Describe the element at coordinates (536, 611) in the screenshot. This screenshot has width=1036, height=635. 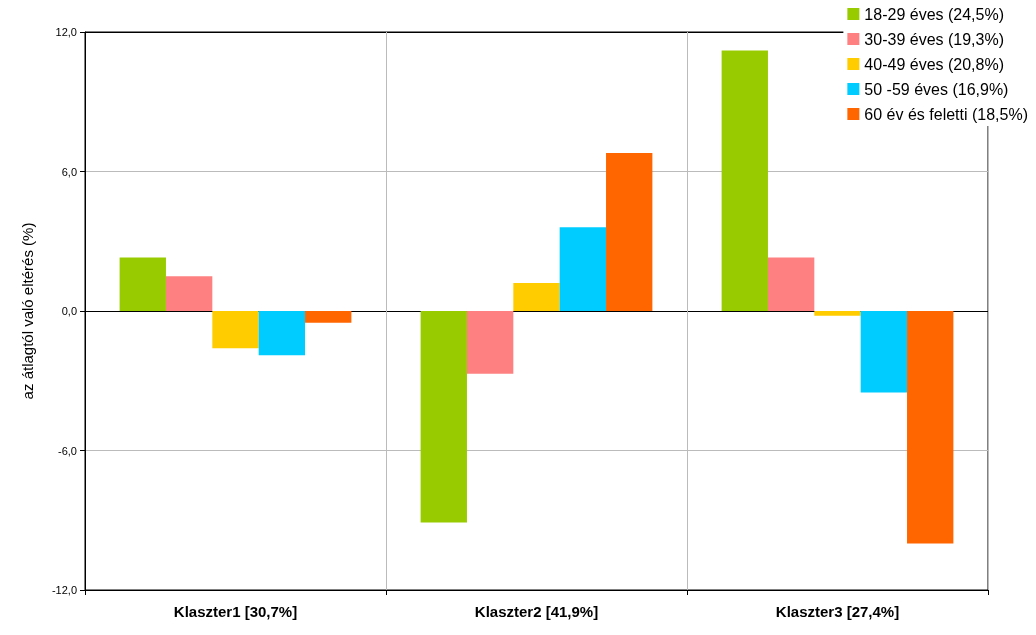
I see `x-tick-label: Klaszter2 [41,9%]` at that location.